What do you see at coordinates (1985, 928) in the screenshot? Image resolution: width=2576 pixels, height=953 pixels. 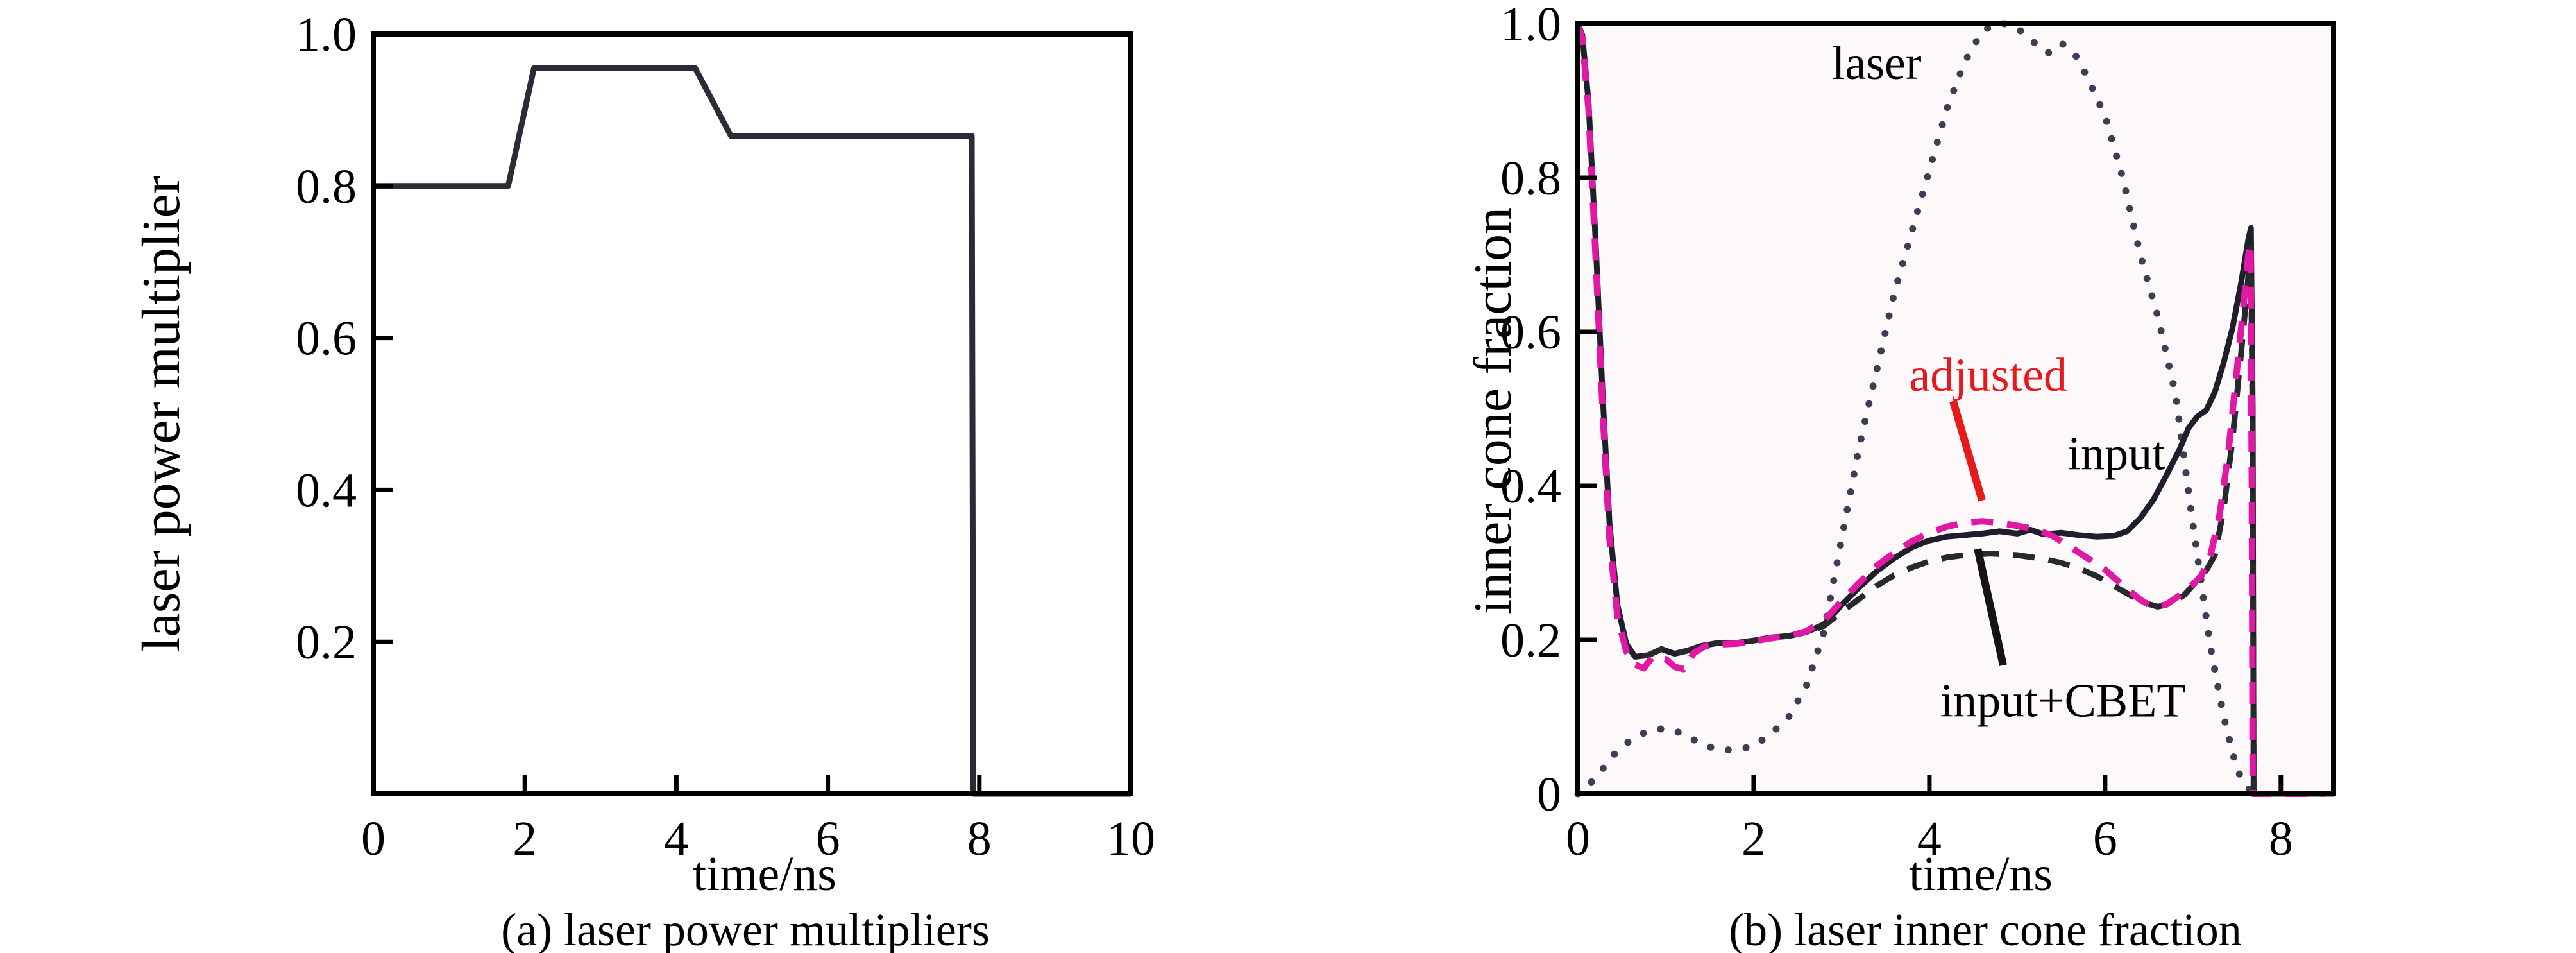 I see `panel-b-caption: (b) laser inner cone fraction` at bounding box center [1985, 928].